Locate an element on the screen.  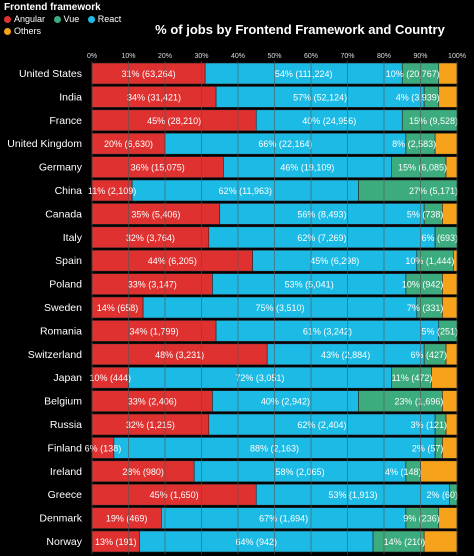
data-label-vue: 2% (57) is located at coordinates (428, 448).